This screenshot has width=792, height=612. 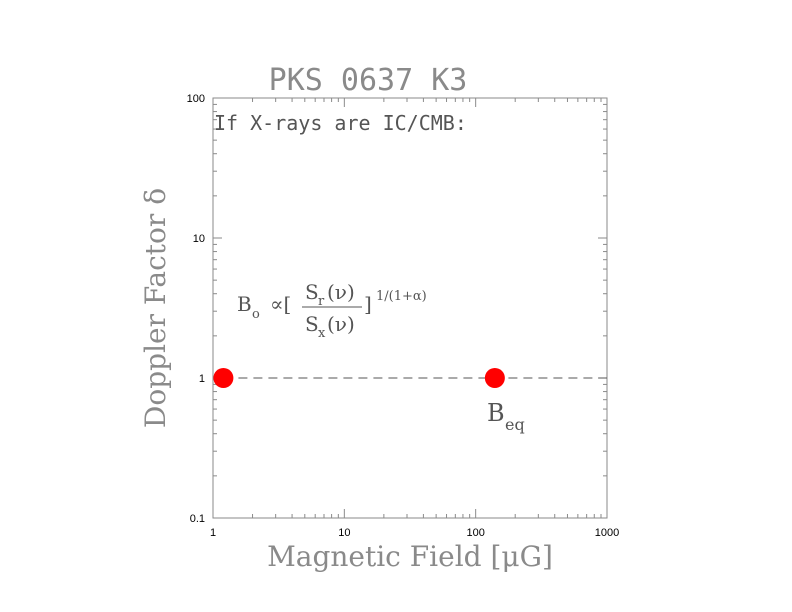 I want to click on formula-numerator-arg: (ν), so click(x=341, y=292).